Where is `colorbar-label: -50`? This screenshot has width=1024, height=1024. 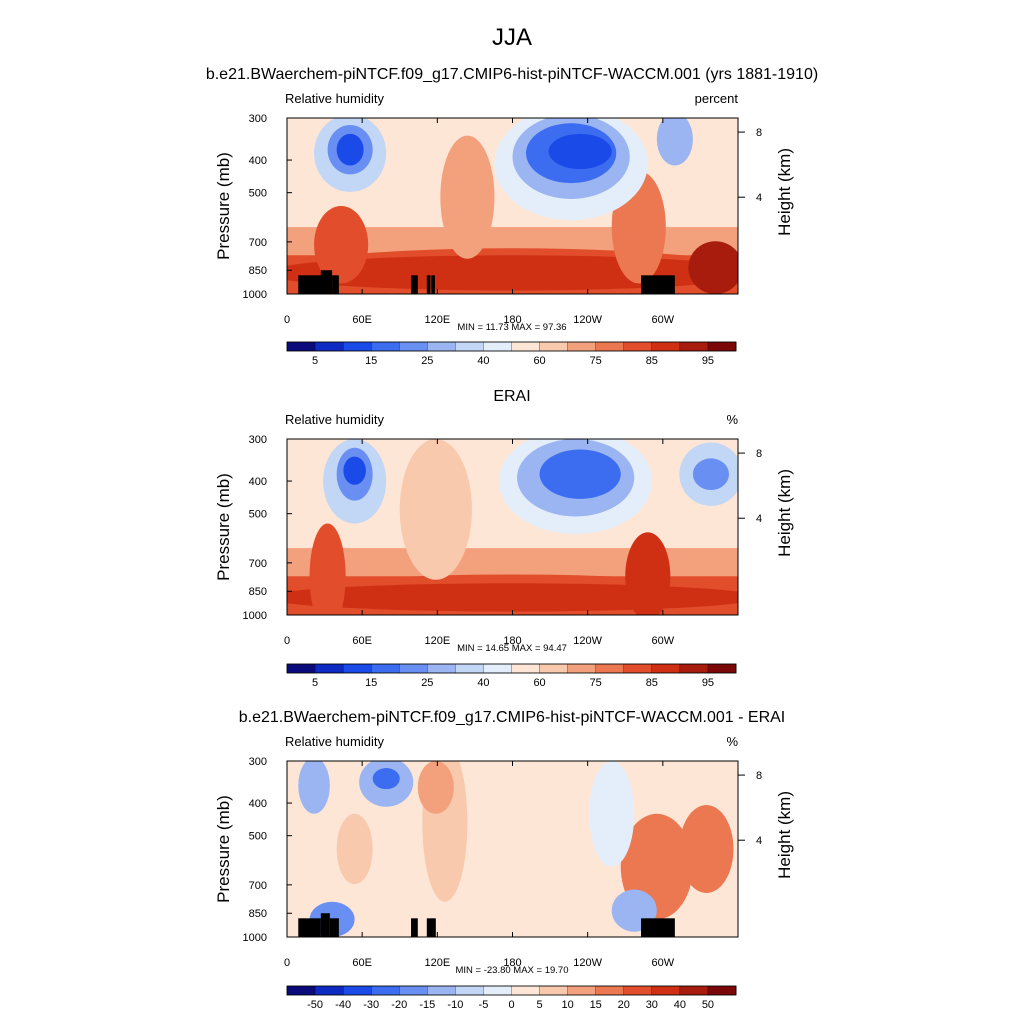
colorbar-label: -50 is located at coordinates (315, 1005).